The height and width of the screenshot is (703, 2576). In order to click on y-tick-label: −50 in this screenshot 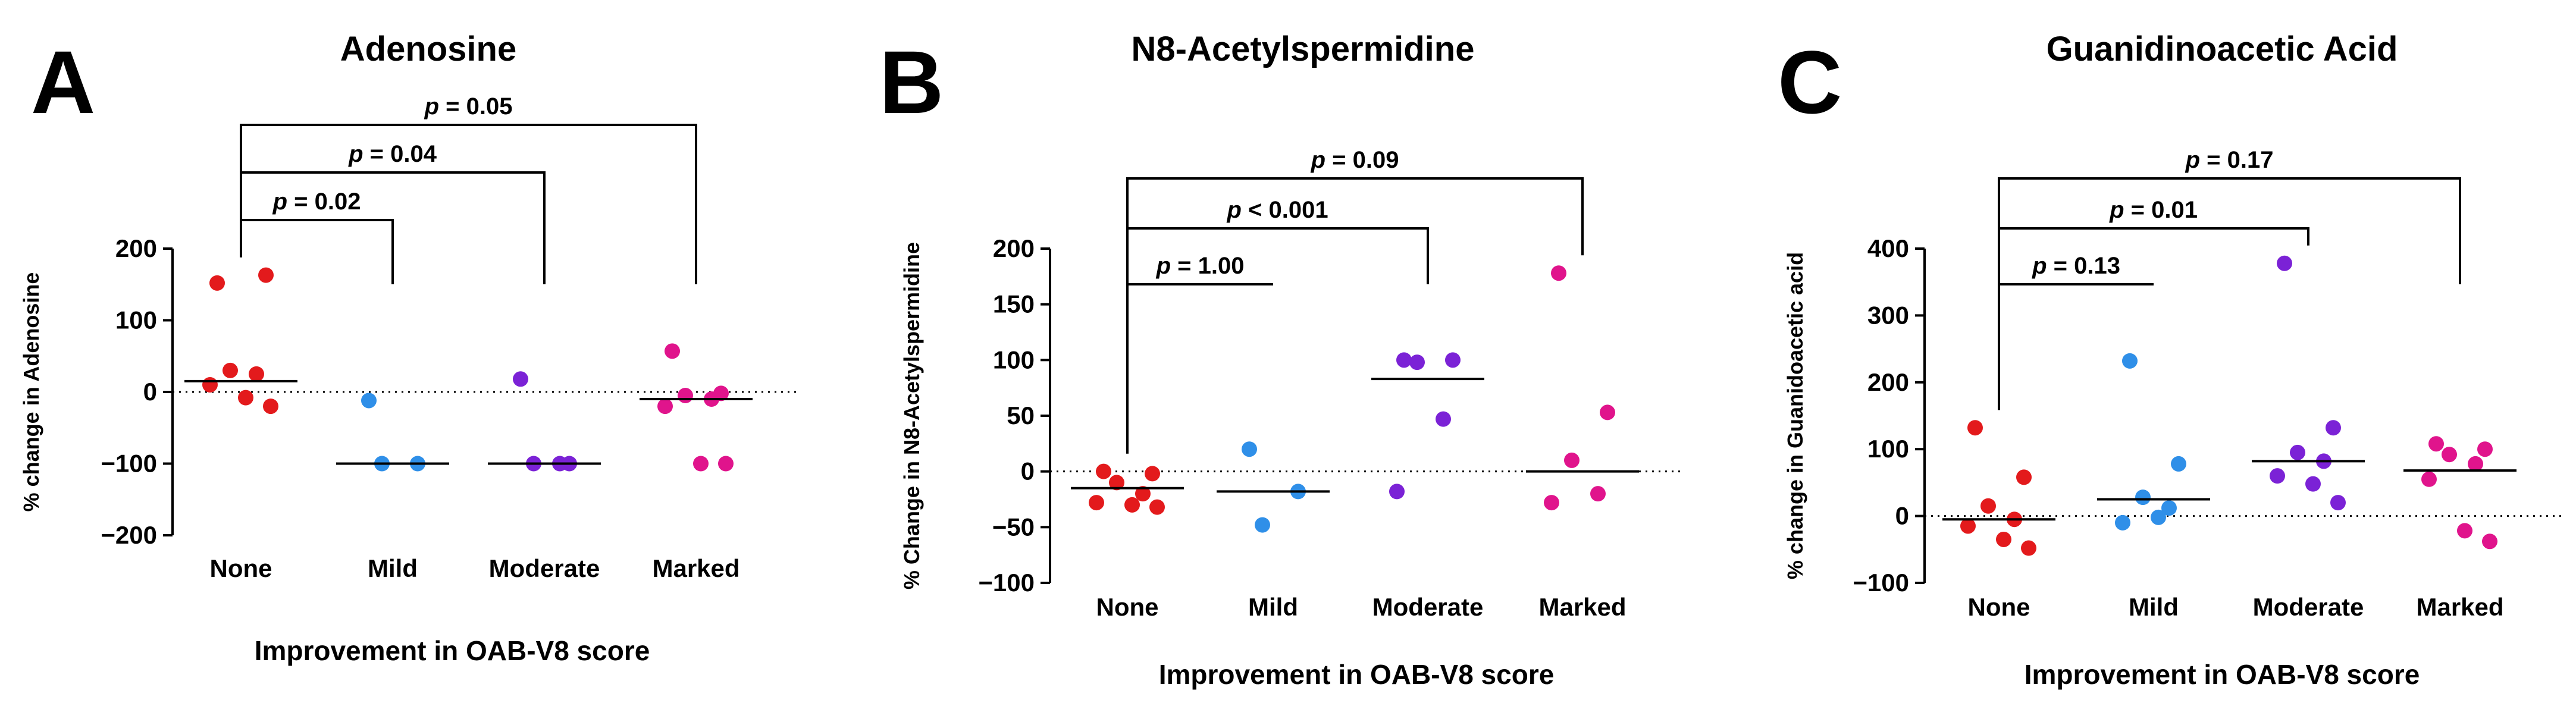, I will do `click(1013, 527)`.